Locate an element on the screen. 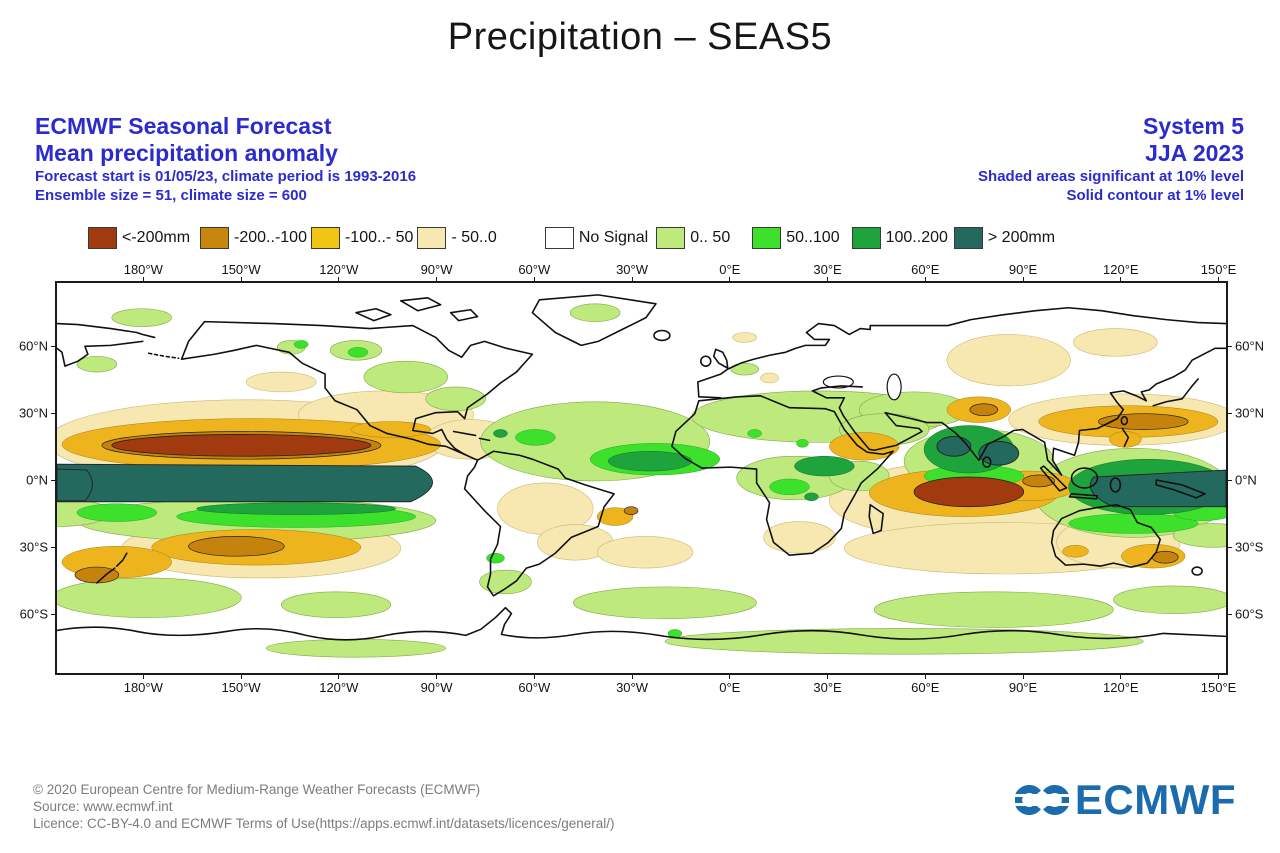 The width and height of the screenshot is (1280, 853). contour-note: Solid contour at 1% level is located at coordinates (1155, 195).